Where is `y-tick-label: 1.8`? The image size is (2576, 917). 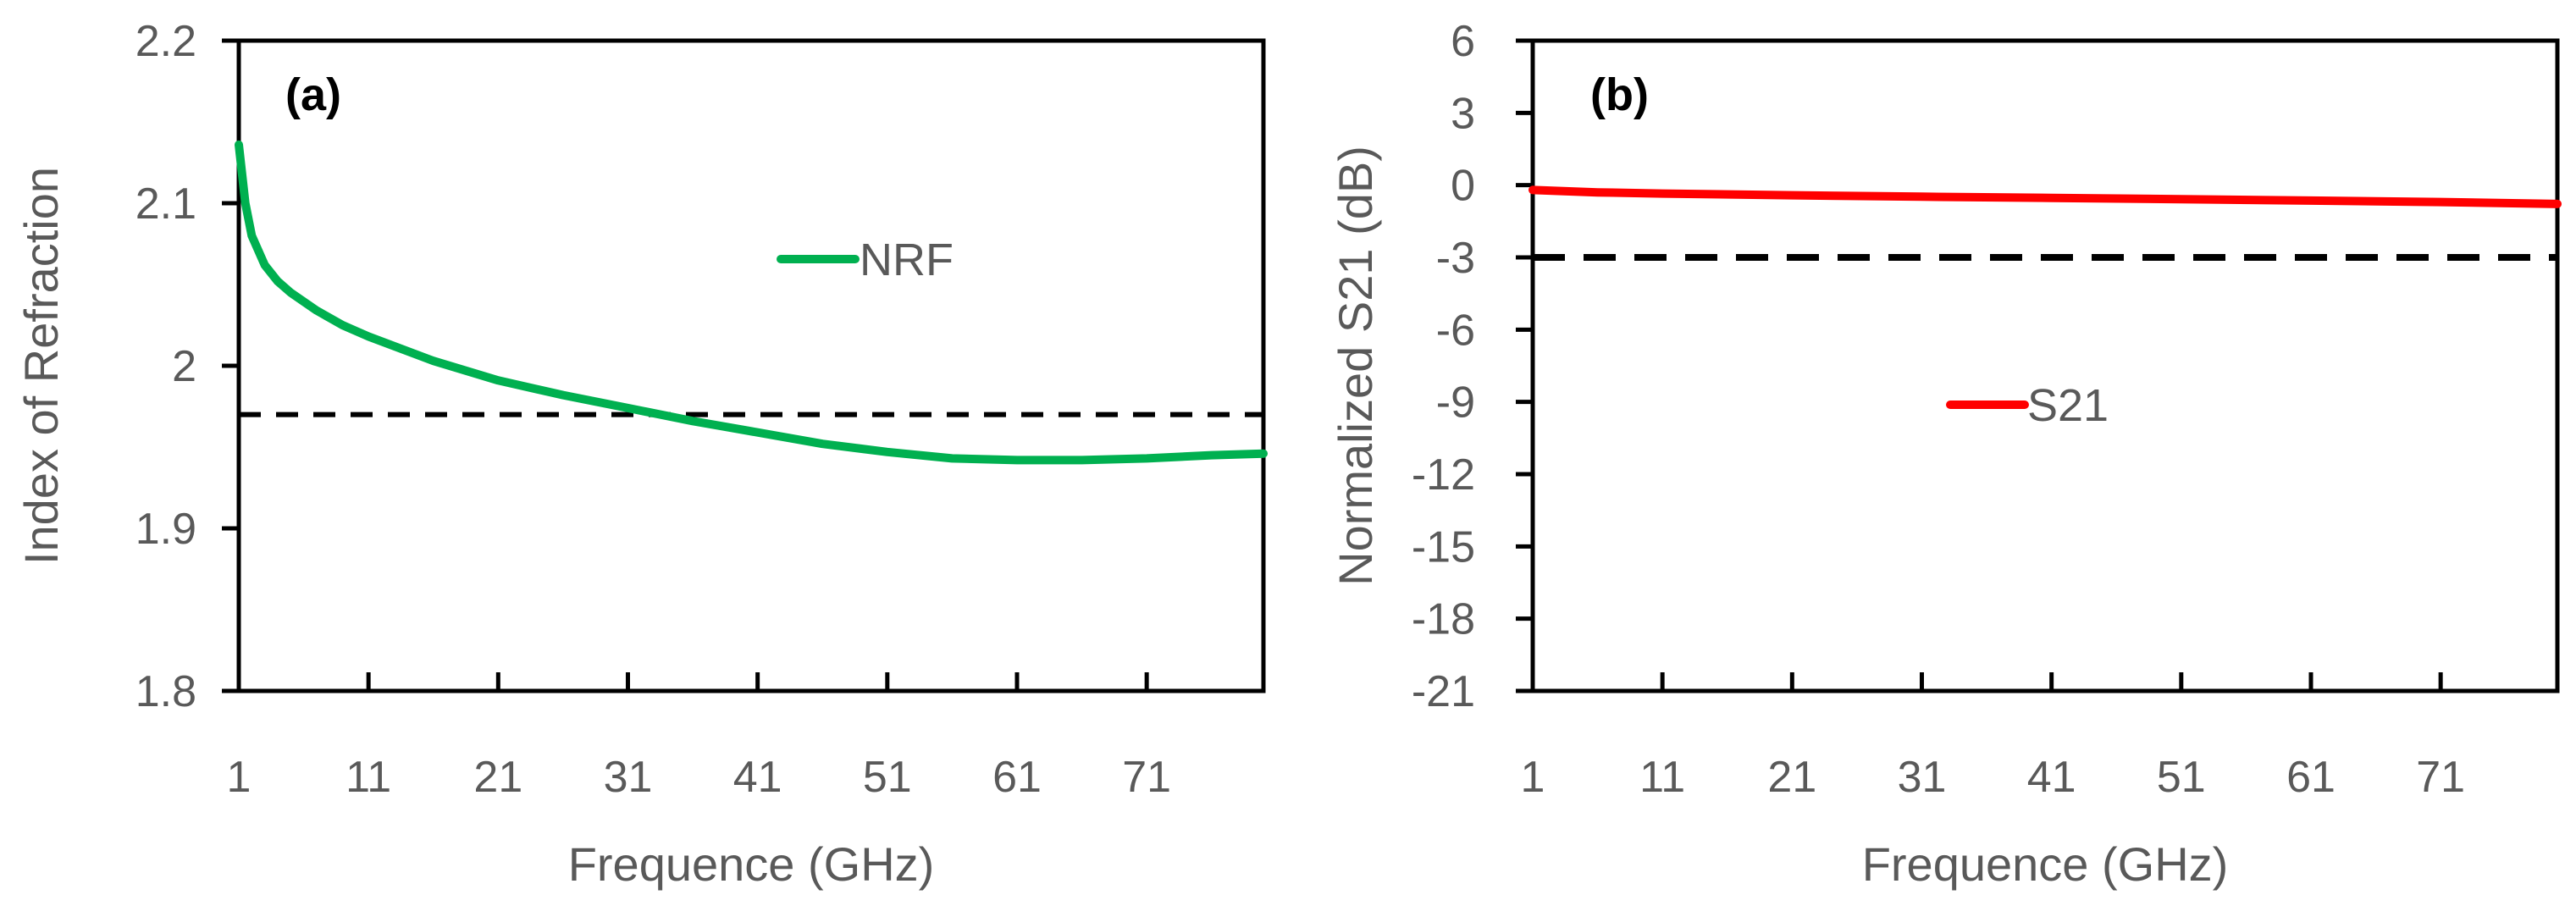 y-tick-label: 1.8 is located at coordinates (165, 691).